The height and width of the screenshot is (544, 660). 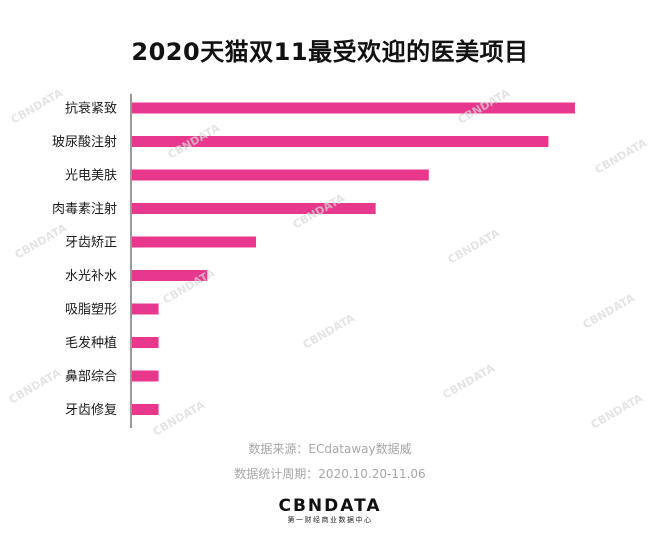 I want to click on category-label: 吸脂塑形, so click(x=91, y=310).